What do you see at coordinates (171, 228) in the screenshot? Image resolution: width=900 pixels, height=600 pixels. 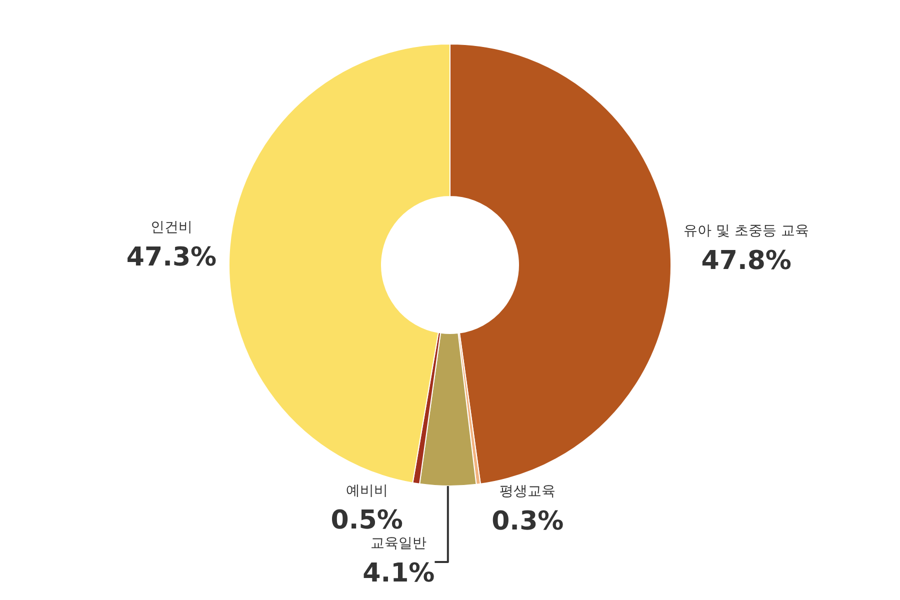 I see `slice-label: 인건비` at bounding box center [171, 228].